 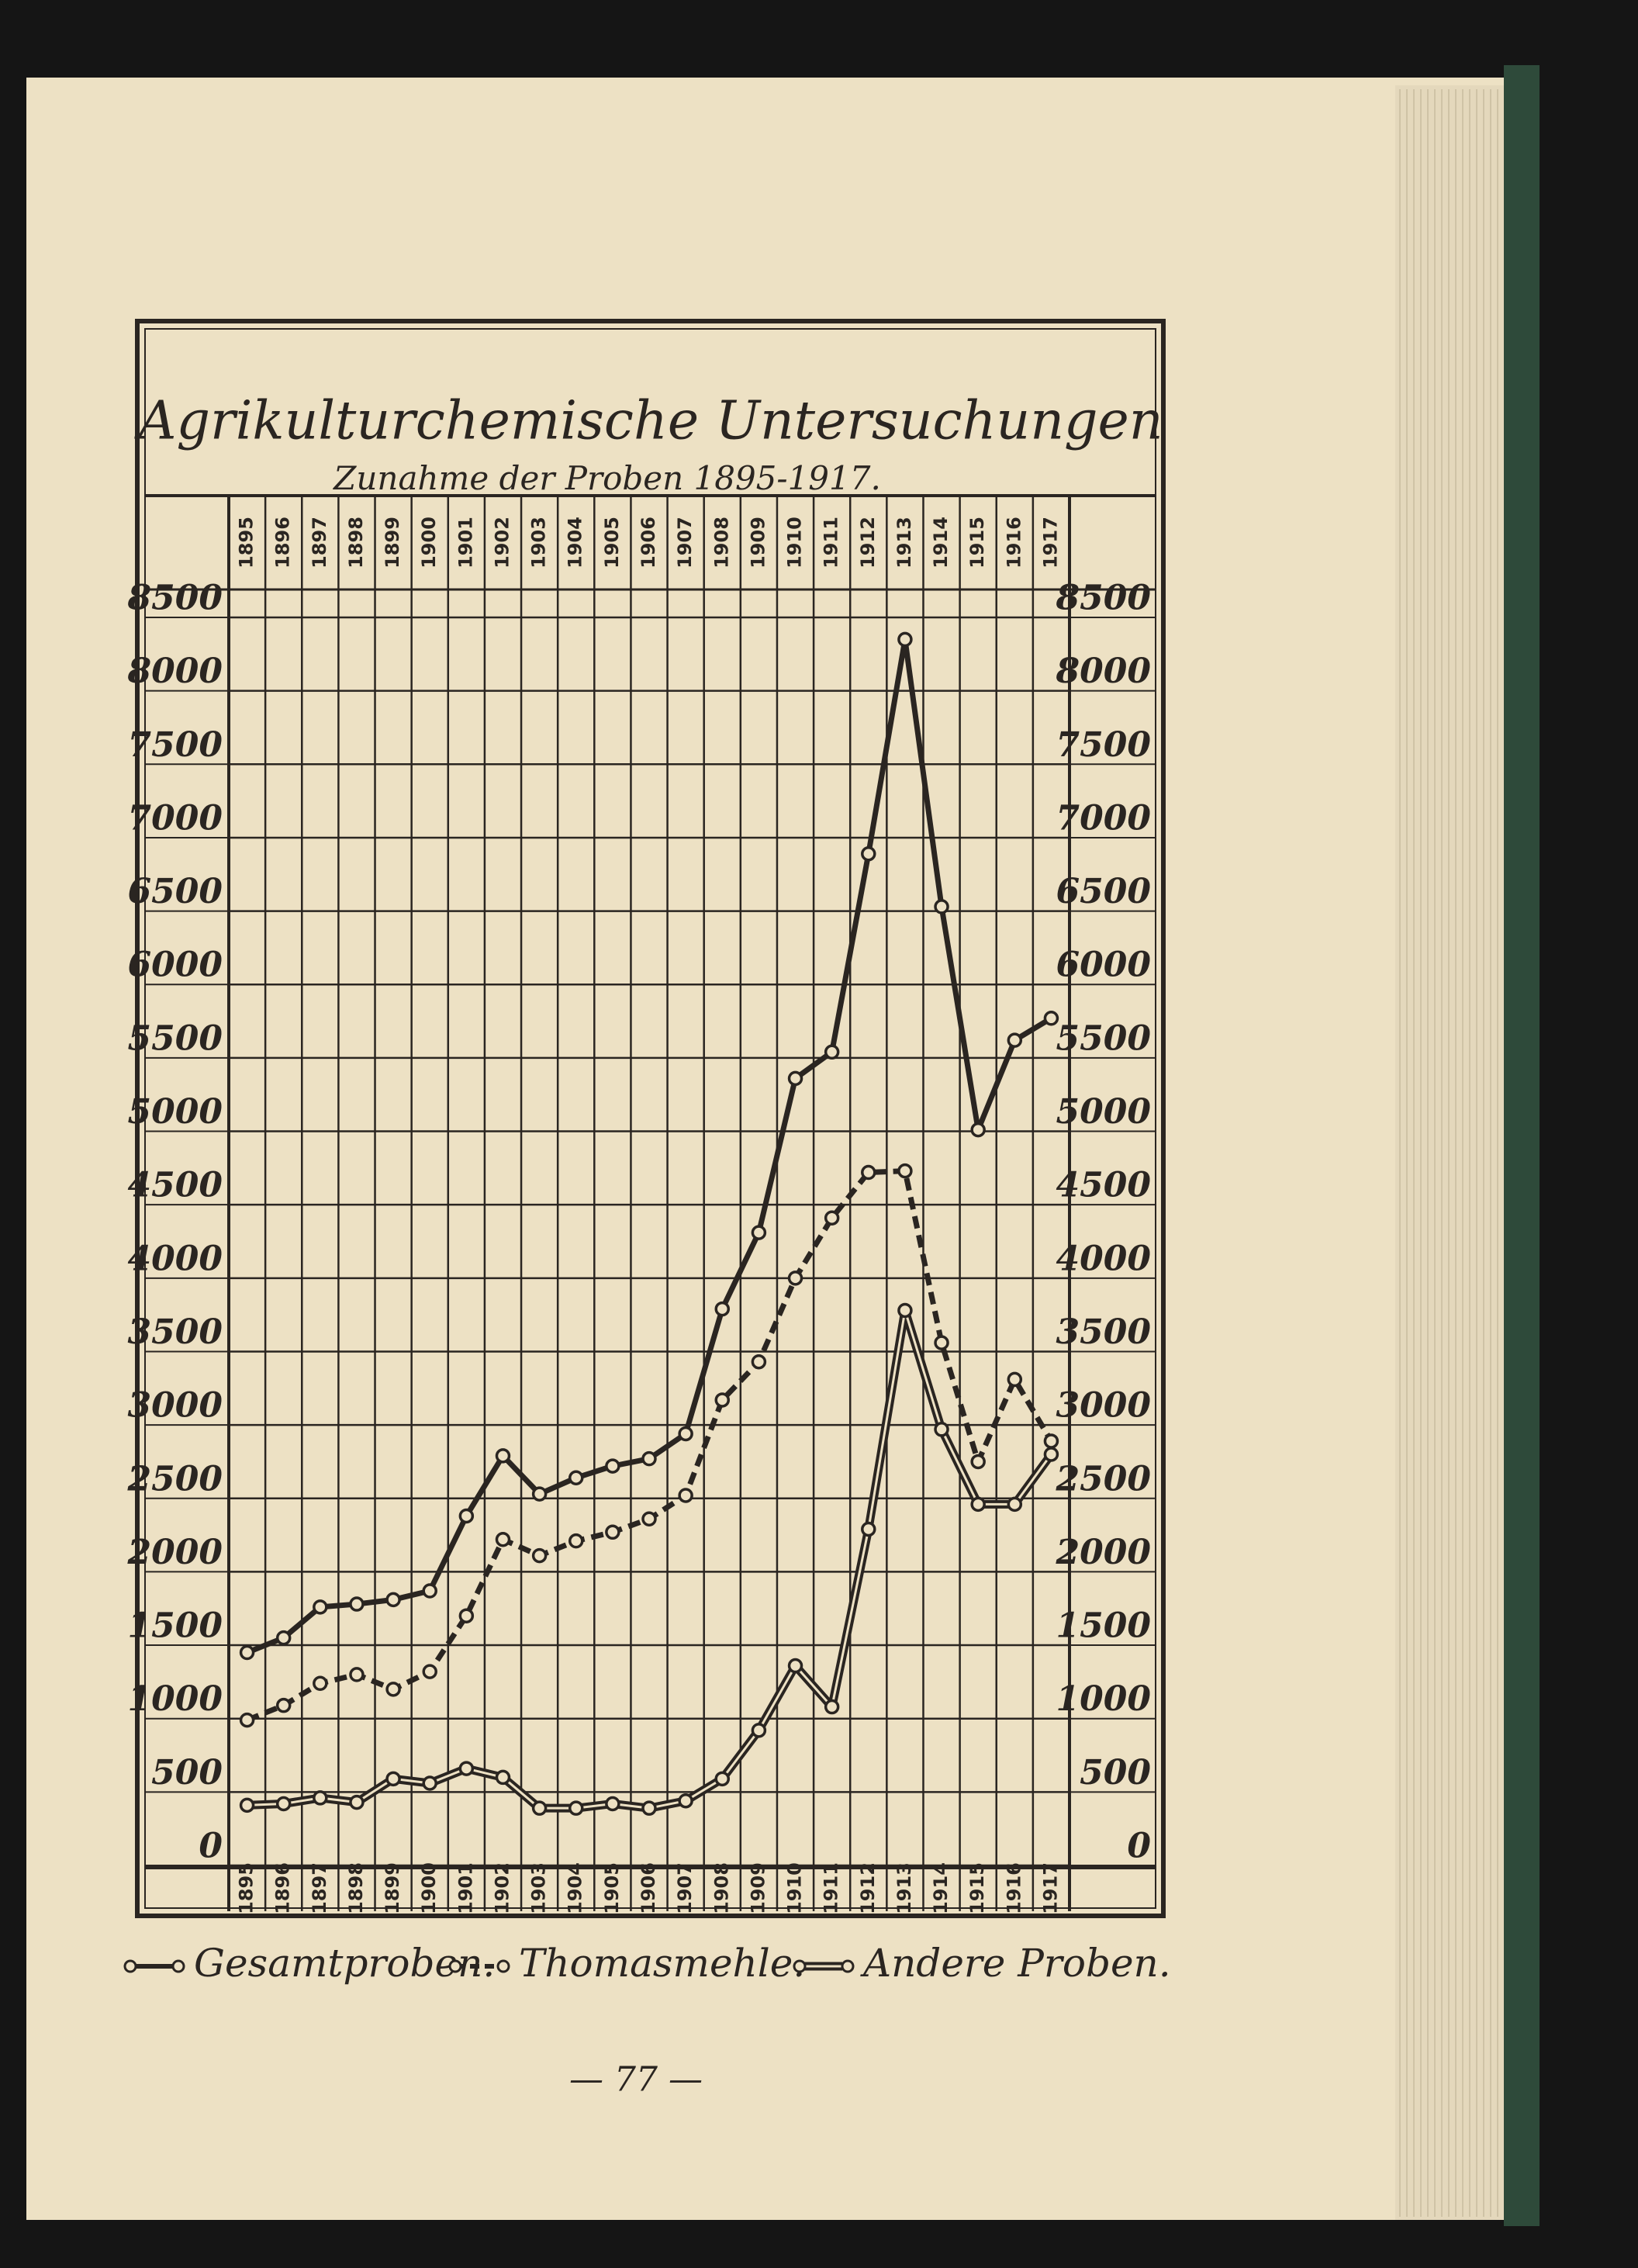 I want to click on y-tick-label: 1500, so click(x=175, y=1626).